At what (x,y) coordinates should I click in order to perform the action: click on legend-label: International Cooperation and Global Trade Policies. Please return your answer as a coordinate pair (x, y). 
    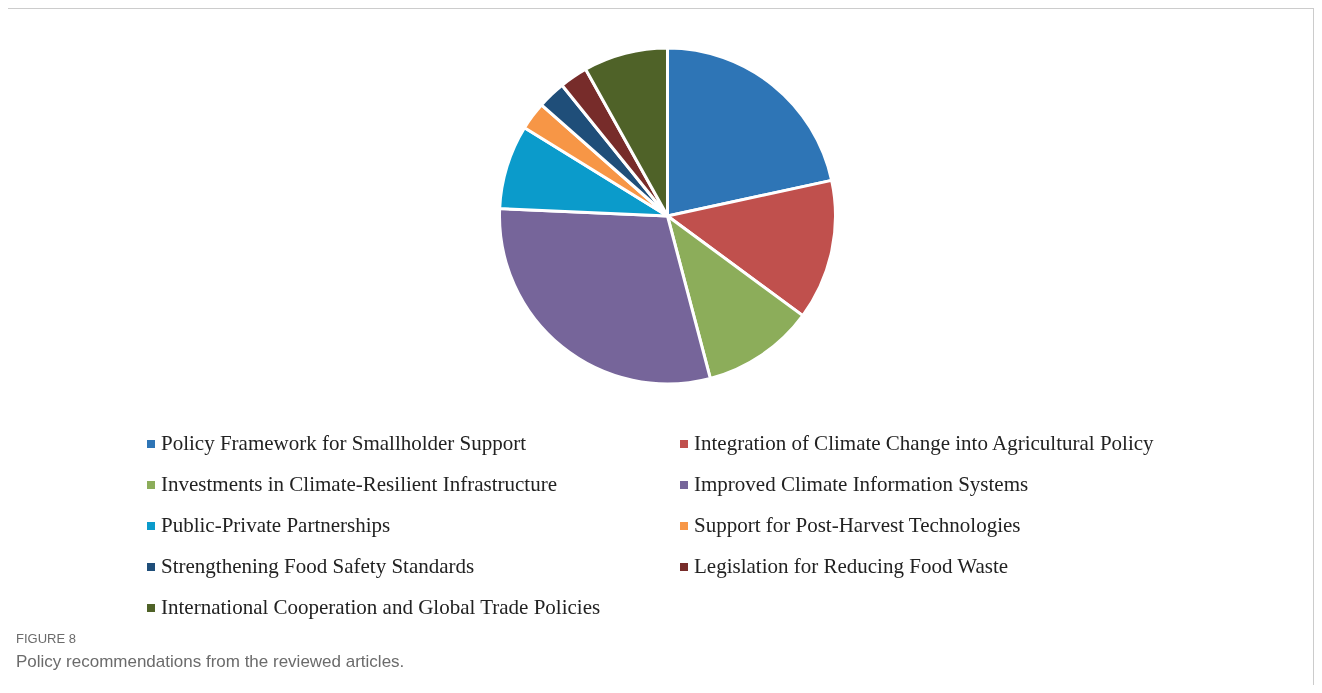
    Looking at the image, I should click on (381, 607).